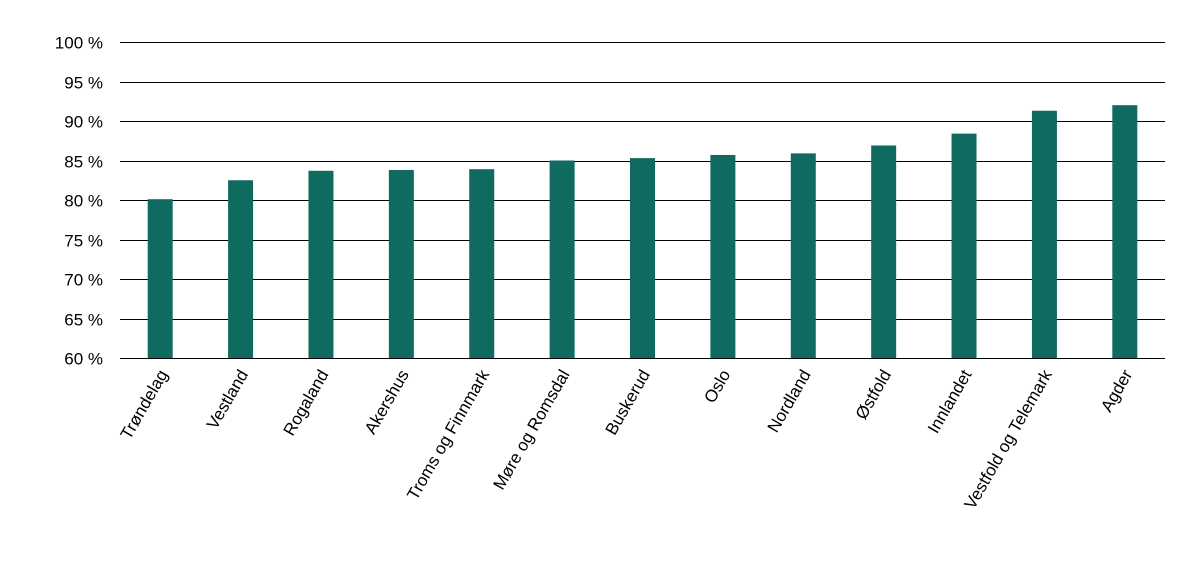  What do you see at coordinates (873, 395) in the screenshot?
I see `x-category-label: Østfold` at bounding box center [873, 395].